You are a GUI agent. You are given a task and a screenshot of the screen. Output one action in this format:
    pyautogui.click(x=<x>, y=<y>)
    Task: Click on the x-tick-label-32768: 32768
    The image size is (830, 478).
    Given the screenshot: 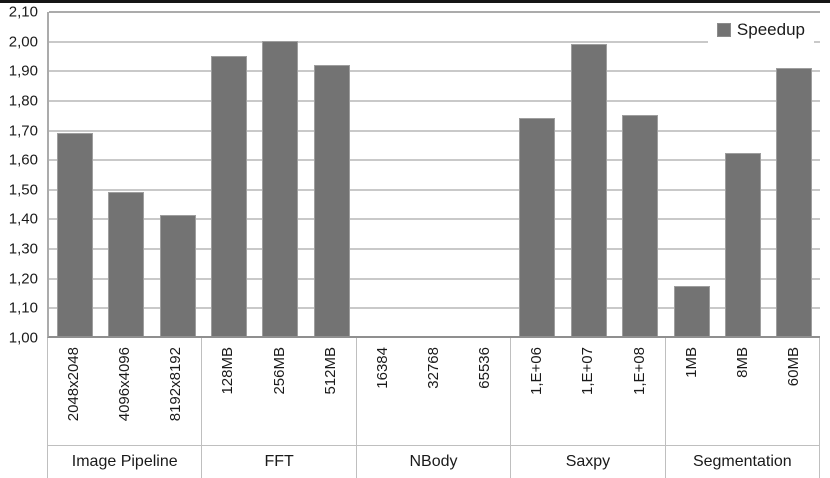 What is the action you would take?
    pyautogui.click(x=434, y=368)
    